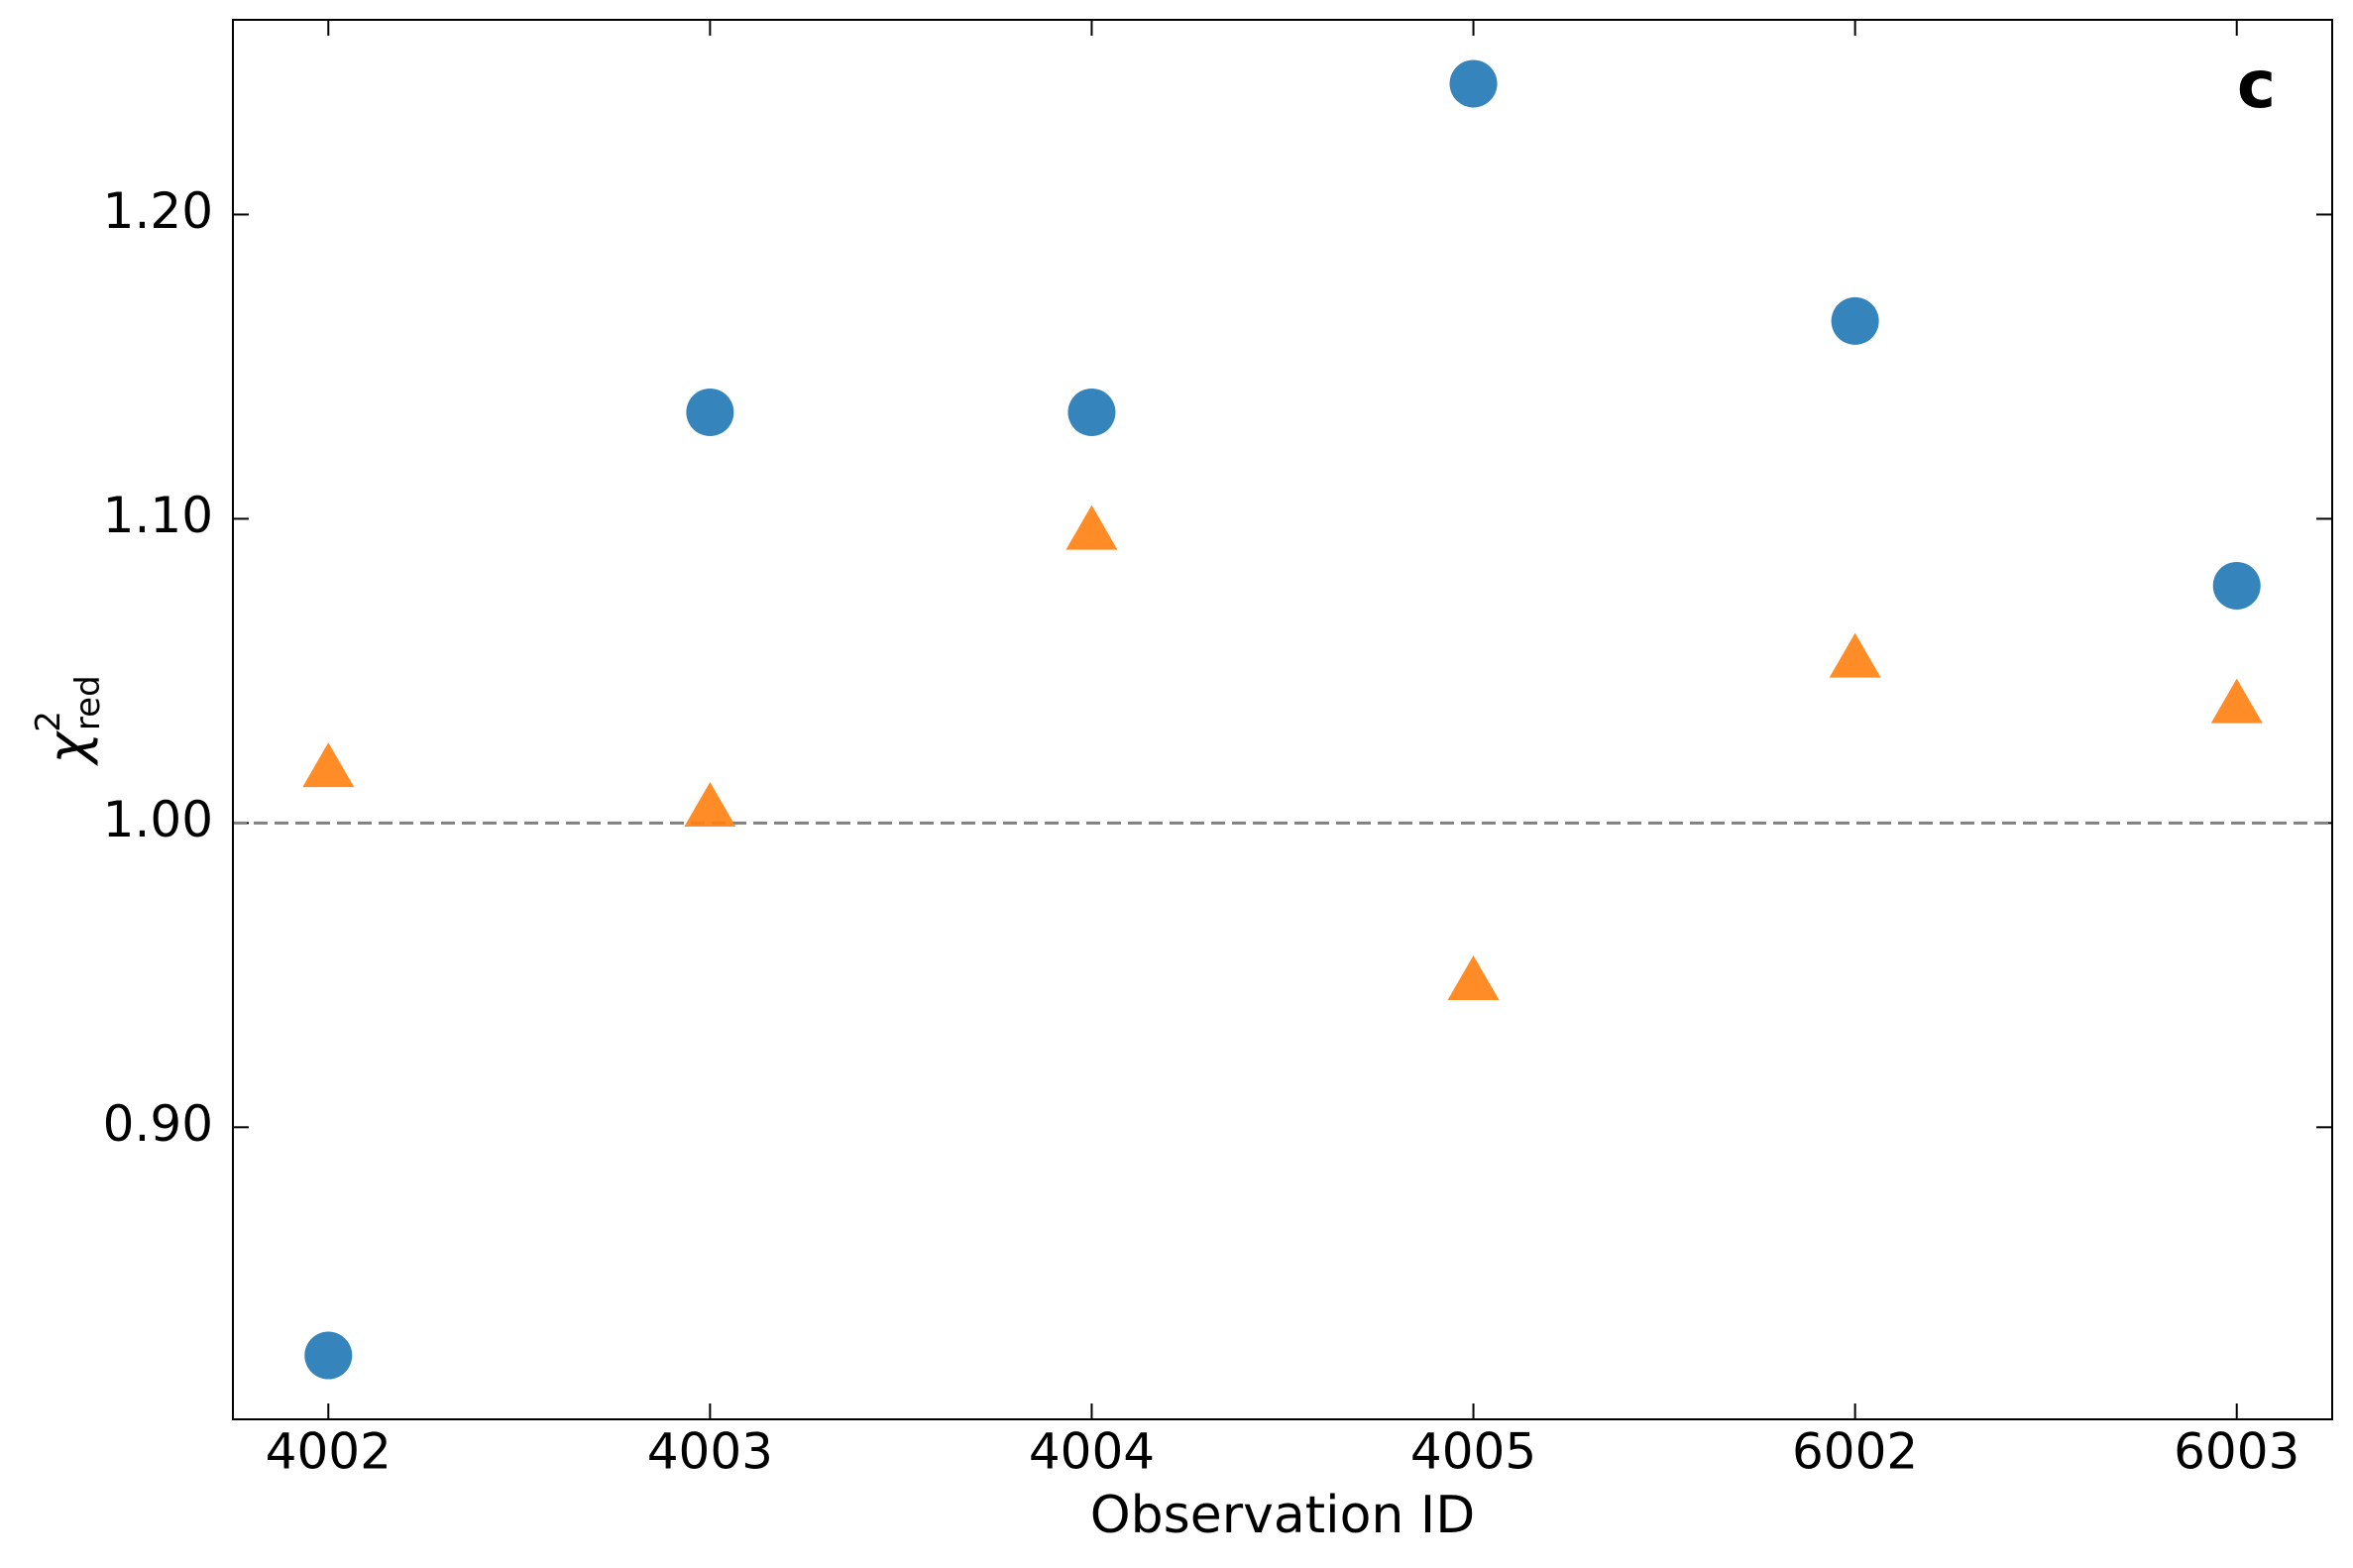  I want to click on x-tick-label: 4003, so click(710, 1452).